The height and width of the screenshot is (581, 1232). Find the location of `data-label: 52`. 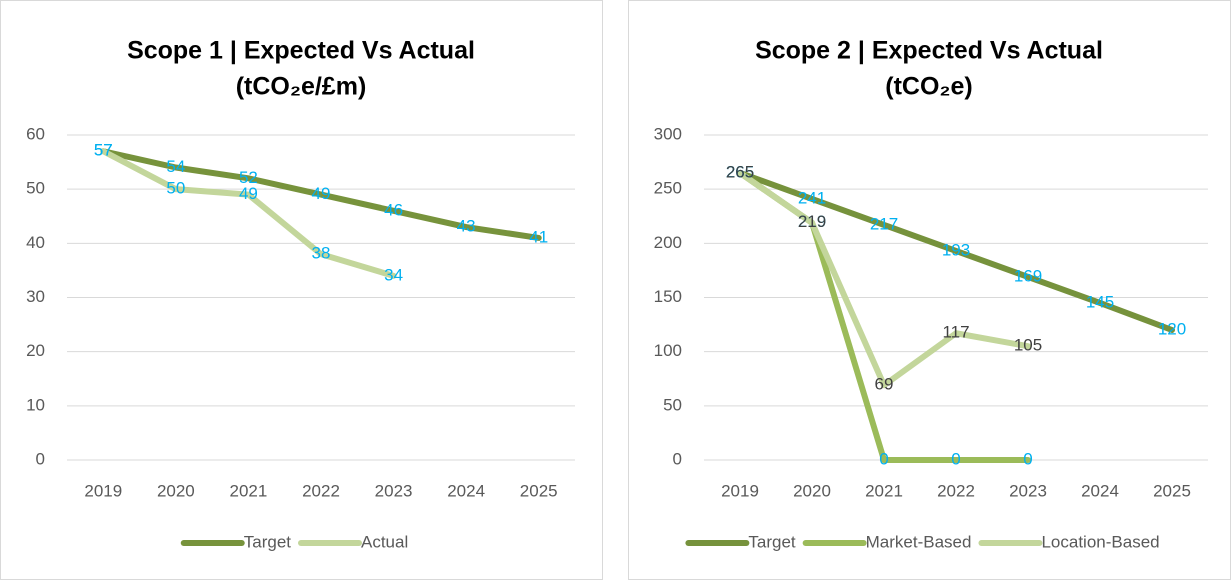

data-label: 52 is located at coordinates (248, 177).